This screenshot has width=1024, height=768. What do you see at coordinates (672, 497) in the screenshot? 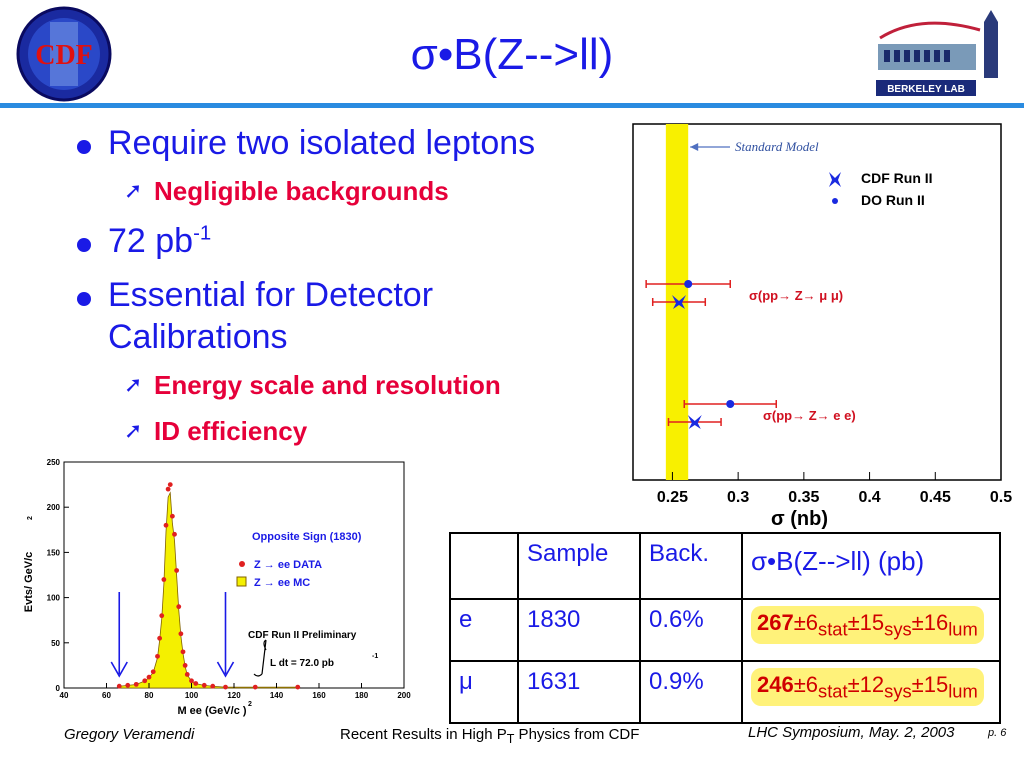
I see `x-tick-label: 0.25` at bounding box center [672, 497].